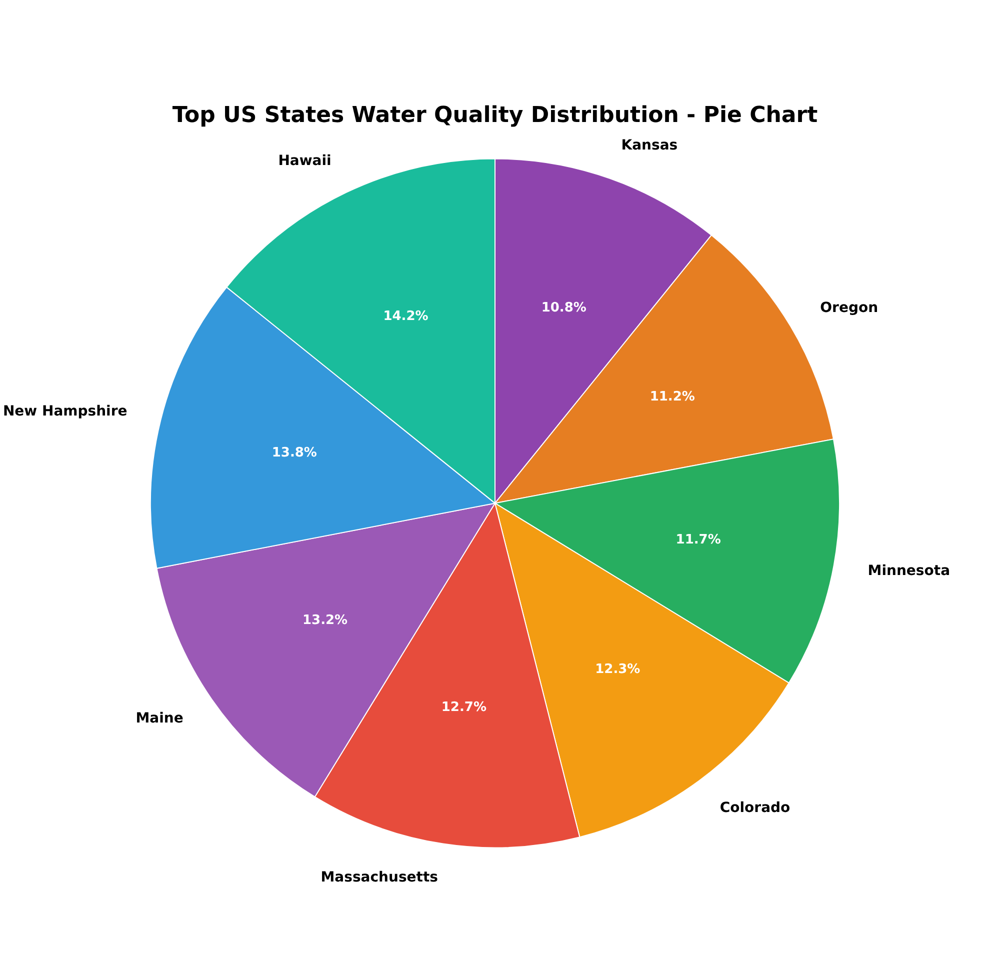  I want to click on chart-title: Top US States Water Quality Distribution - Pie Chart, so click(495, 115).